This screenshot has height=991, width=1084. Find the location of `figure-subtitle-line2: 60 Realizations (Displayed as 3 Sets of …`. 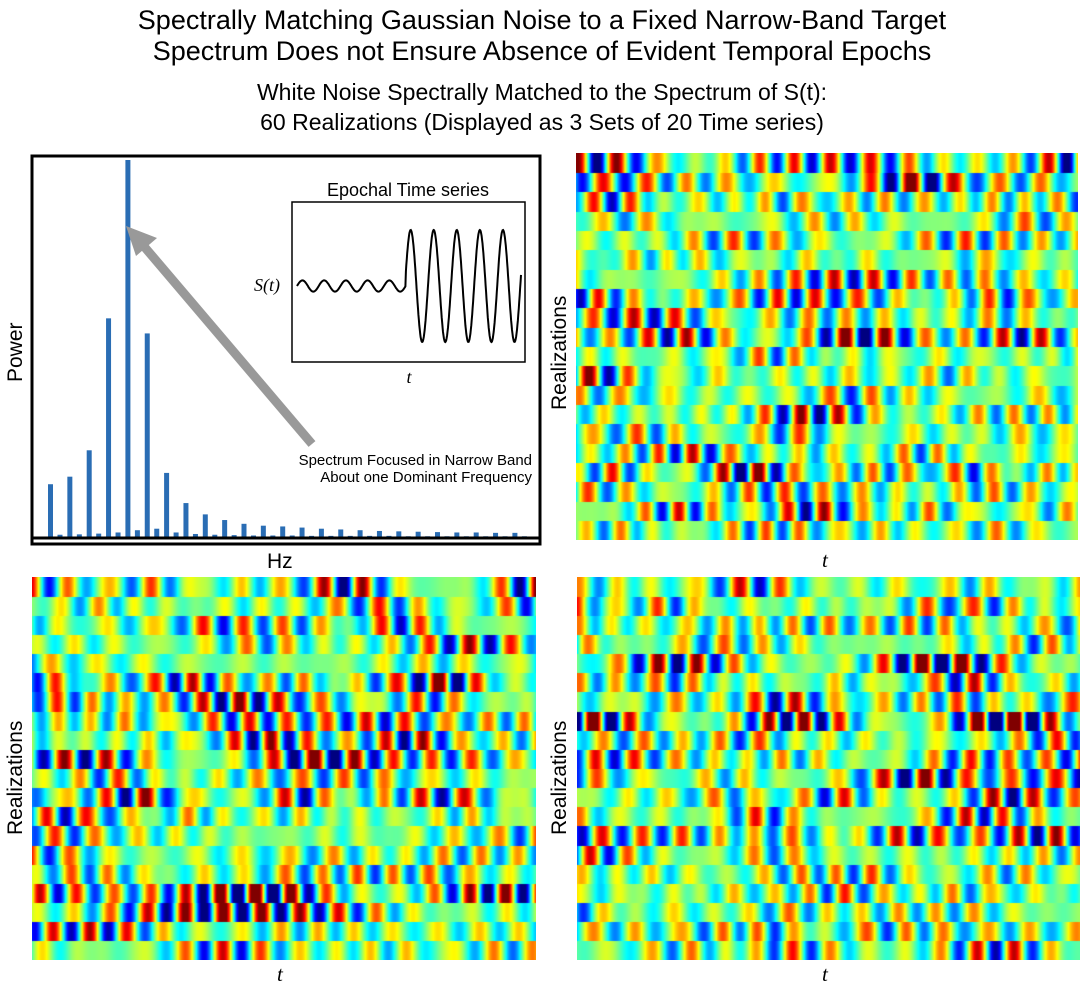

figure-subtitle-line2: 60 Realizations (Displayed as 3 Sets of … is located at coordinates (542, 122).